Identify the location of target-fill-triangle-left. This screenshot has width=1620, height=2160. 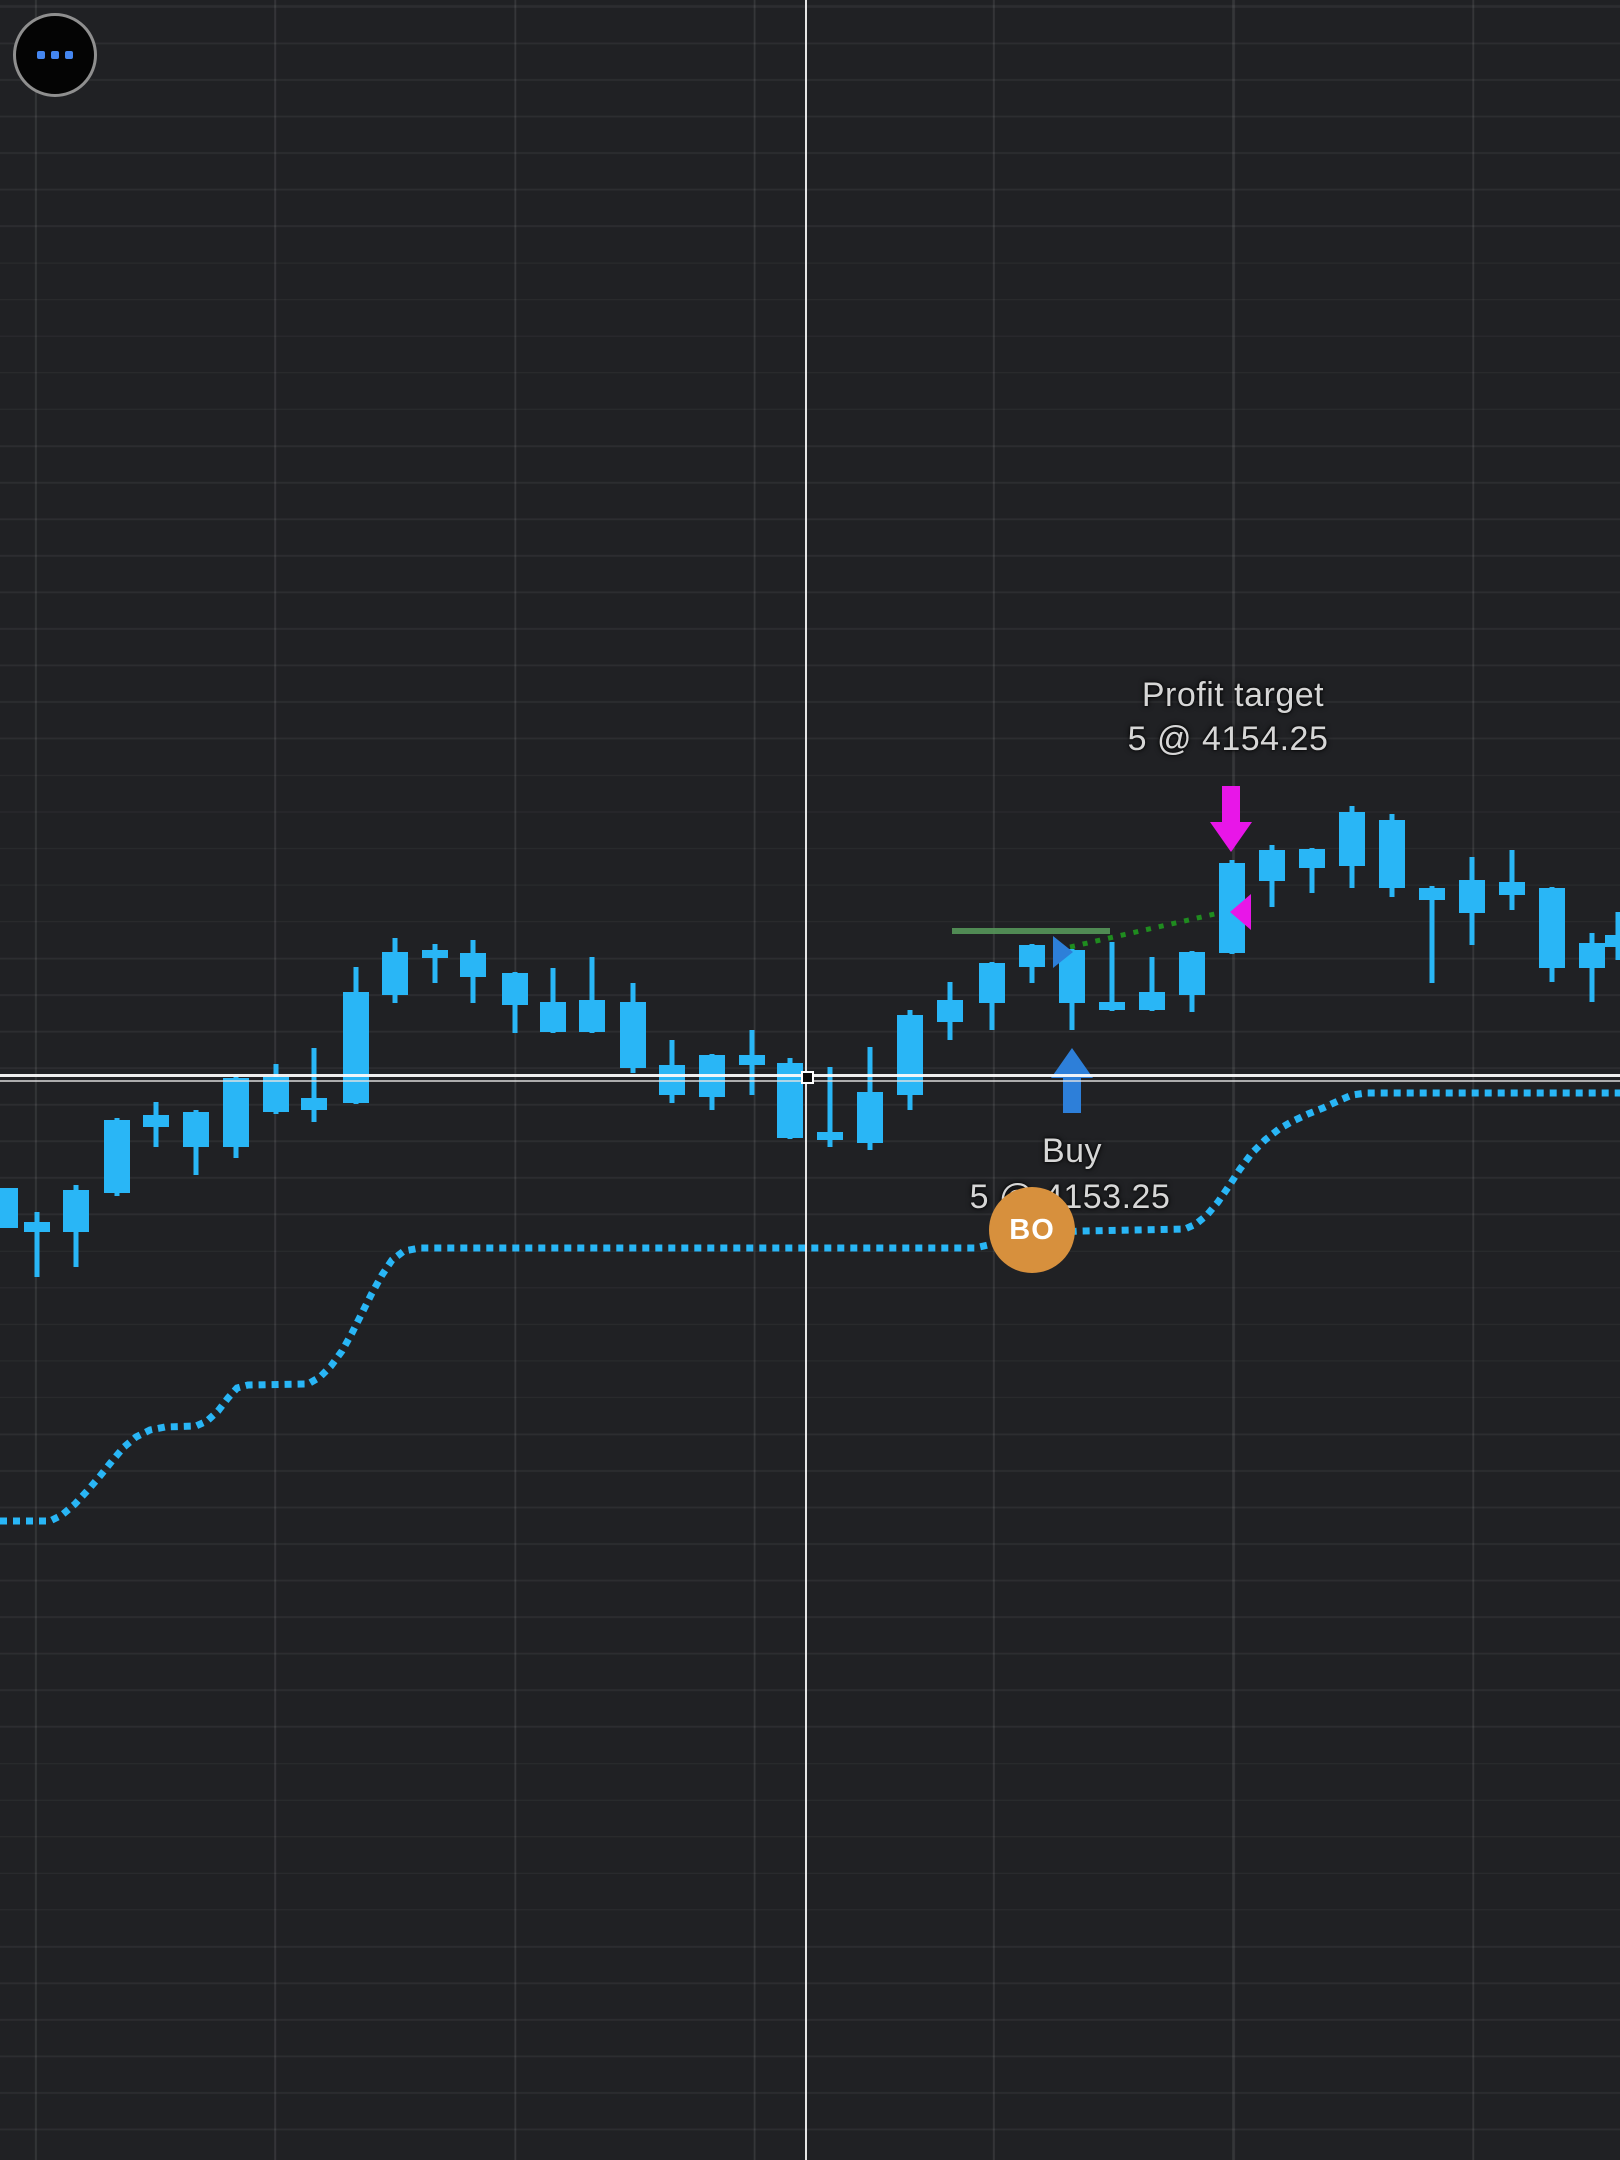
(1240, 912).